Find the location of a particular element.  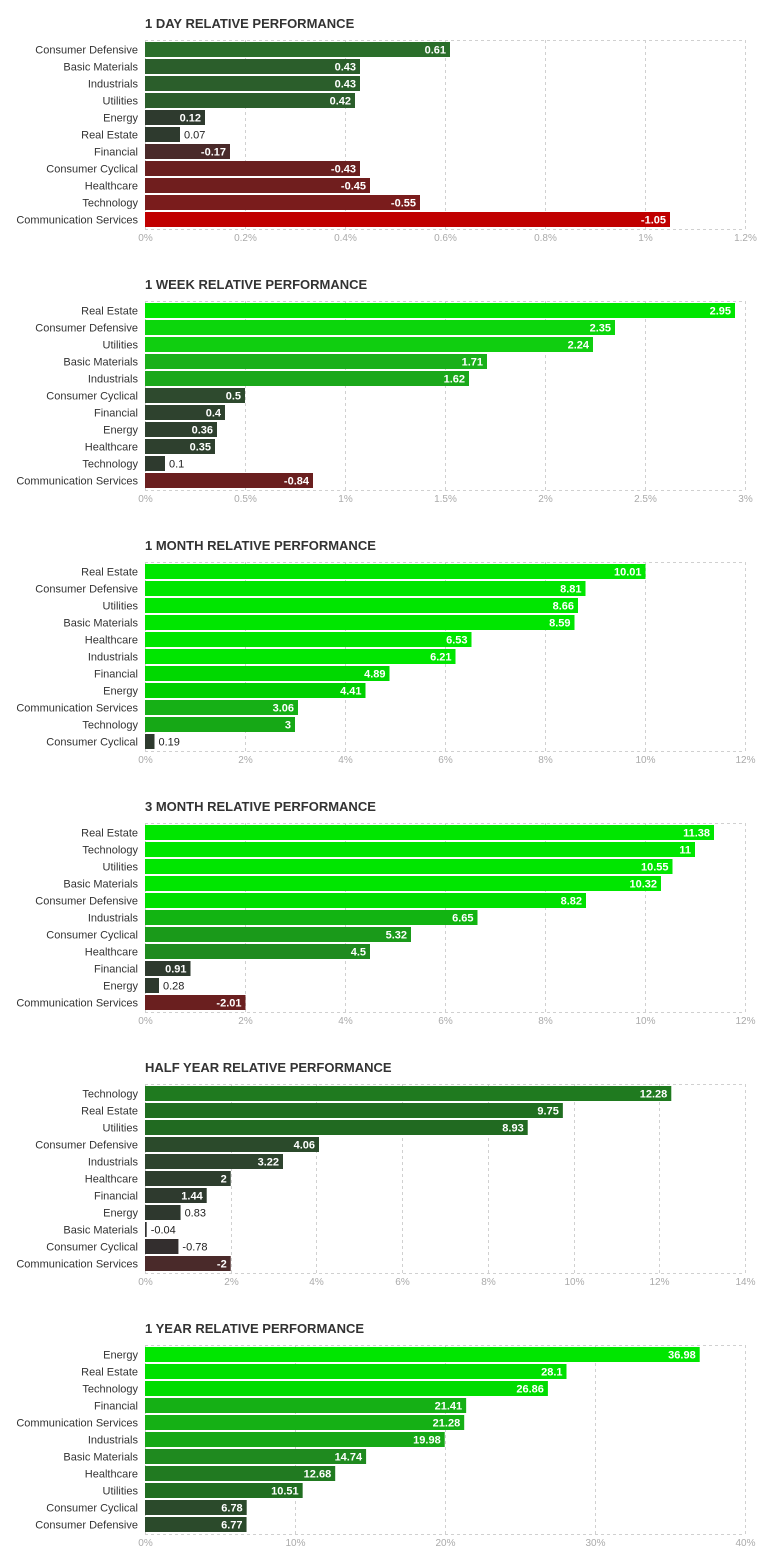

value-label: 10.51 is located at coordinates (285, 1492).